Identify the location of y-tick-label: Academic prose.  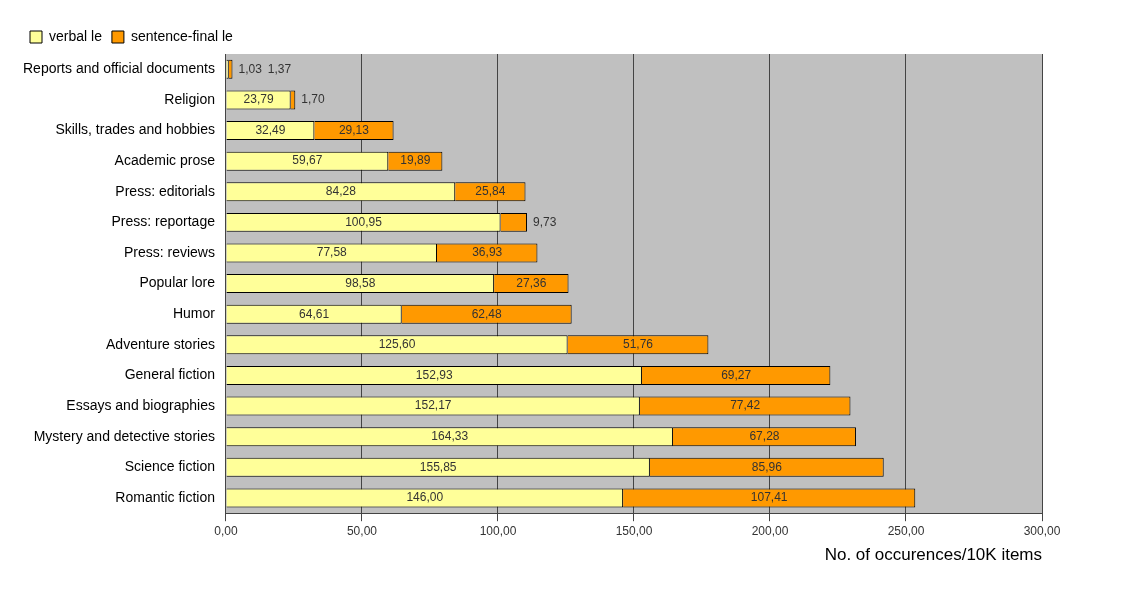
(165, 160).